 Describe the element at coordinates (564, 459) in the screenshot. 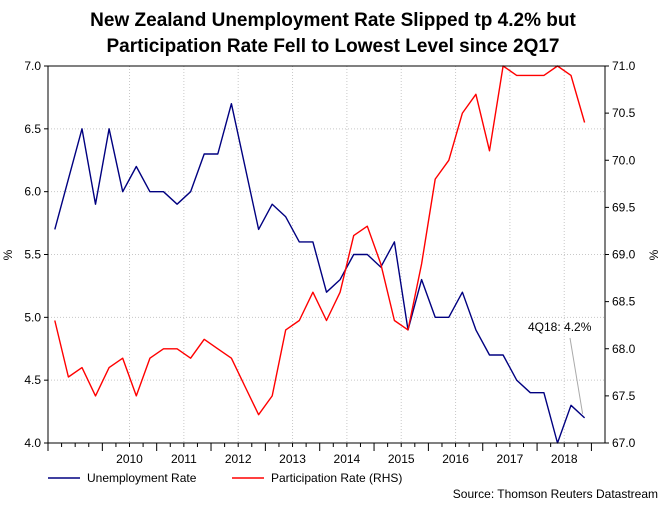

I see `x-tick-label: 2018` at that location.